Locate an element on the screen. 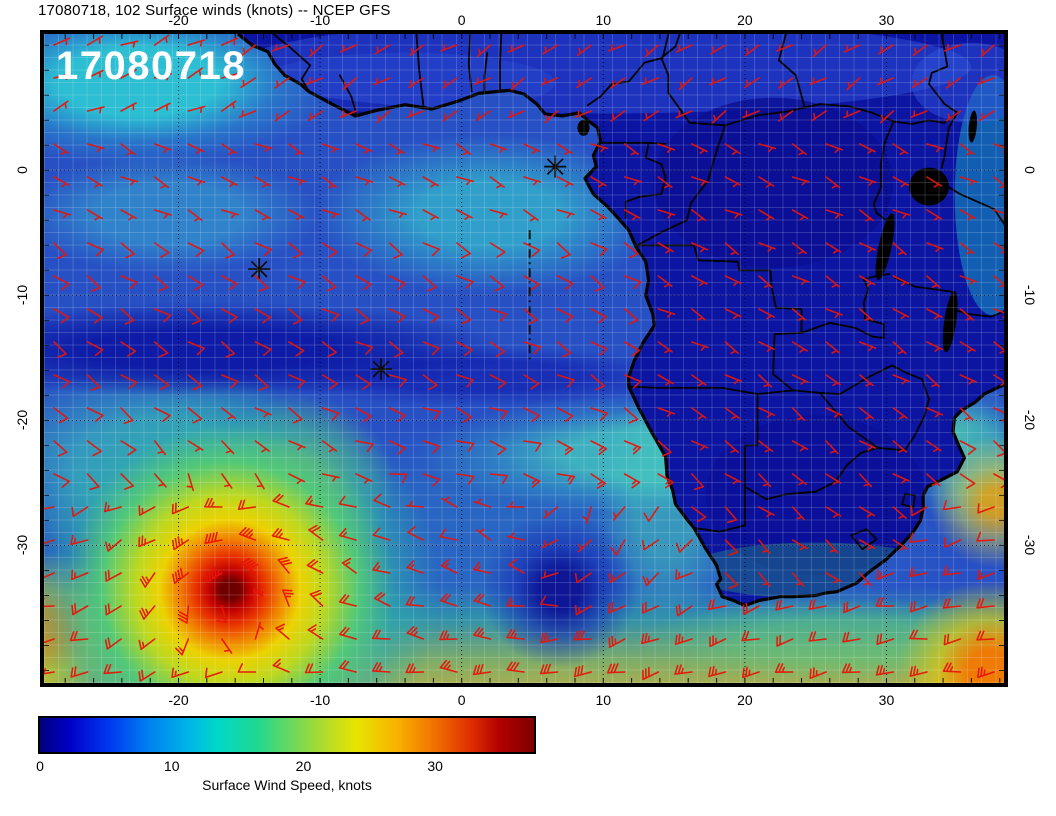 Image resolution: width=1056 pixels, height=816 pixels. lat-tick-label-left: -10 is located at coordinates (22, 295).